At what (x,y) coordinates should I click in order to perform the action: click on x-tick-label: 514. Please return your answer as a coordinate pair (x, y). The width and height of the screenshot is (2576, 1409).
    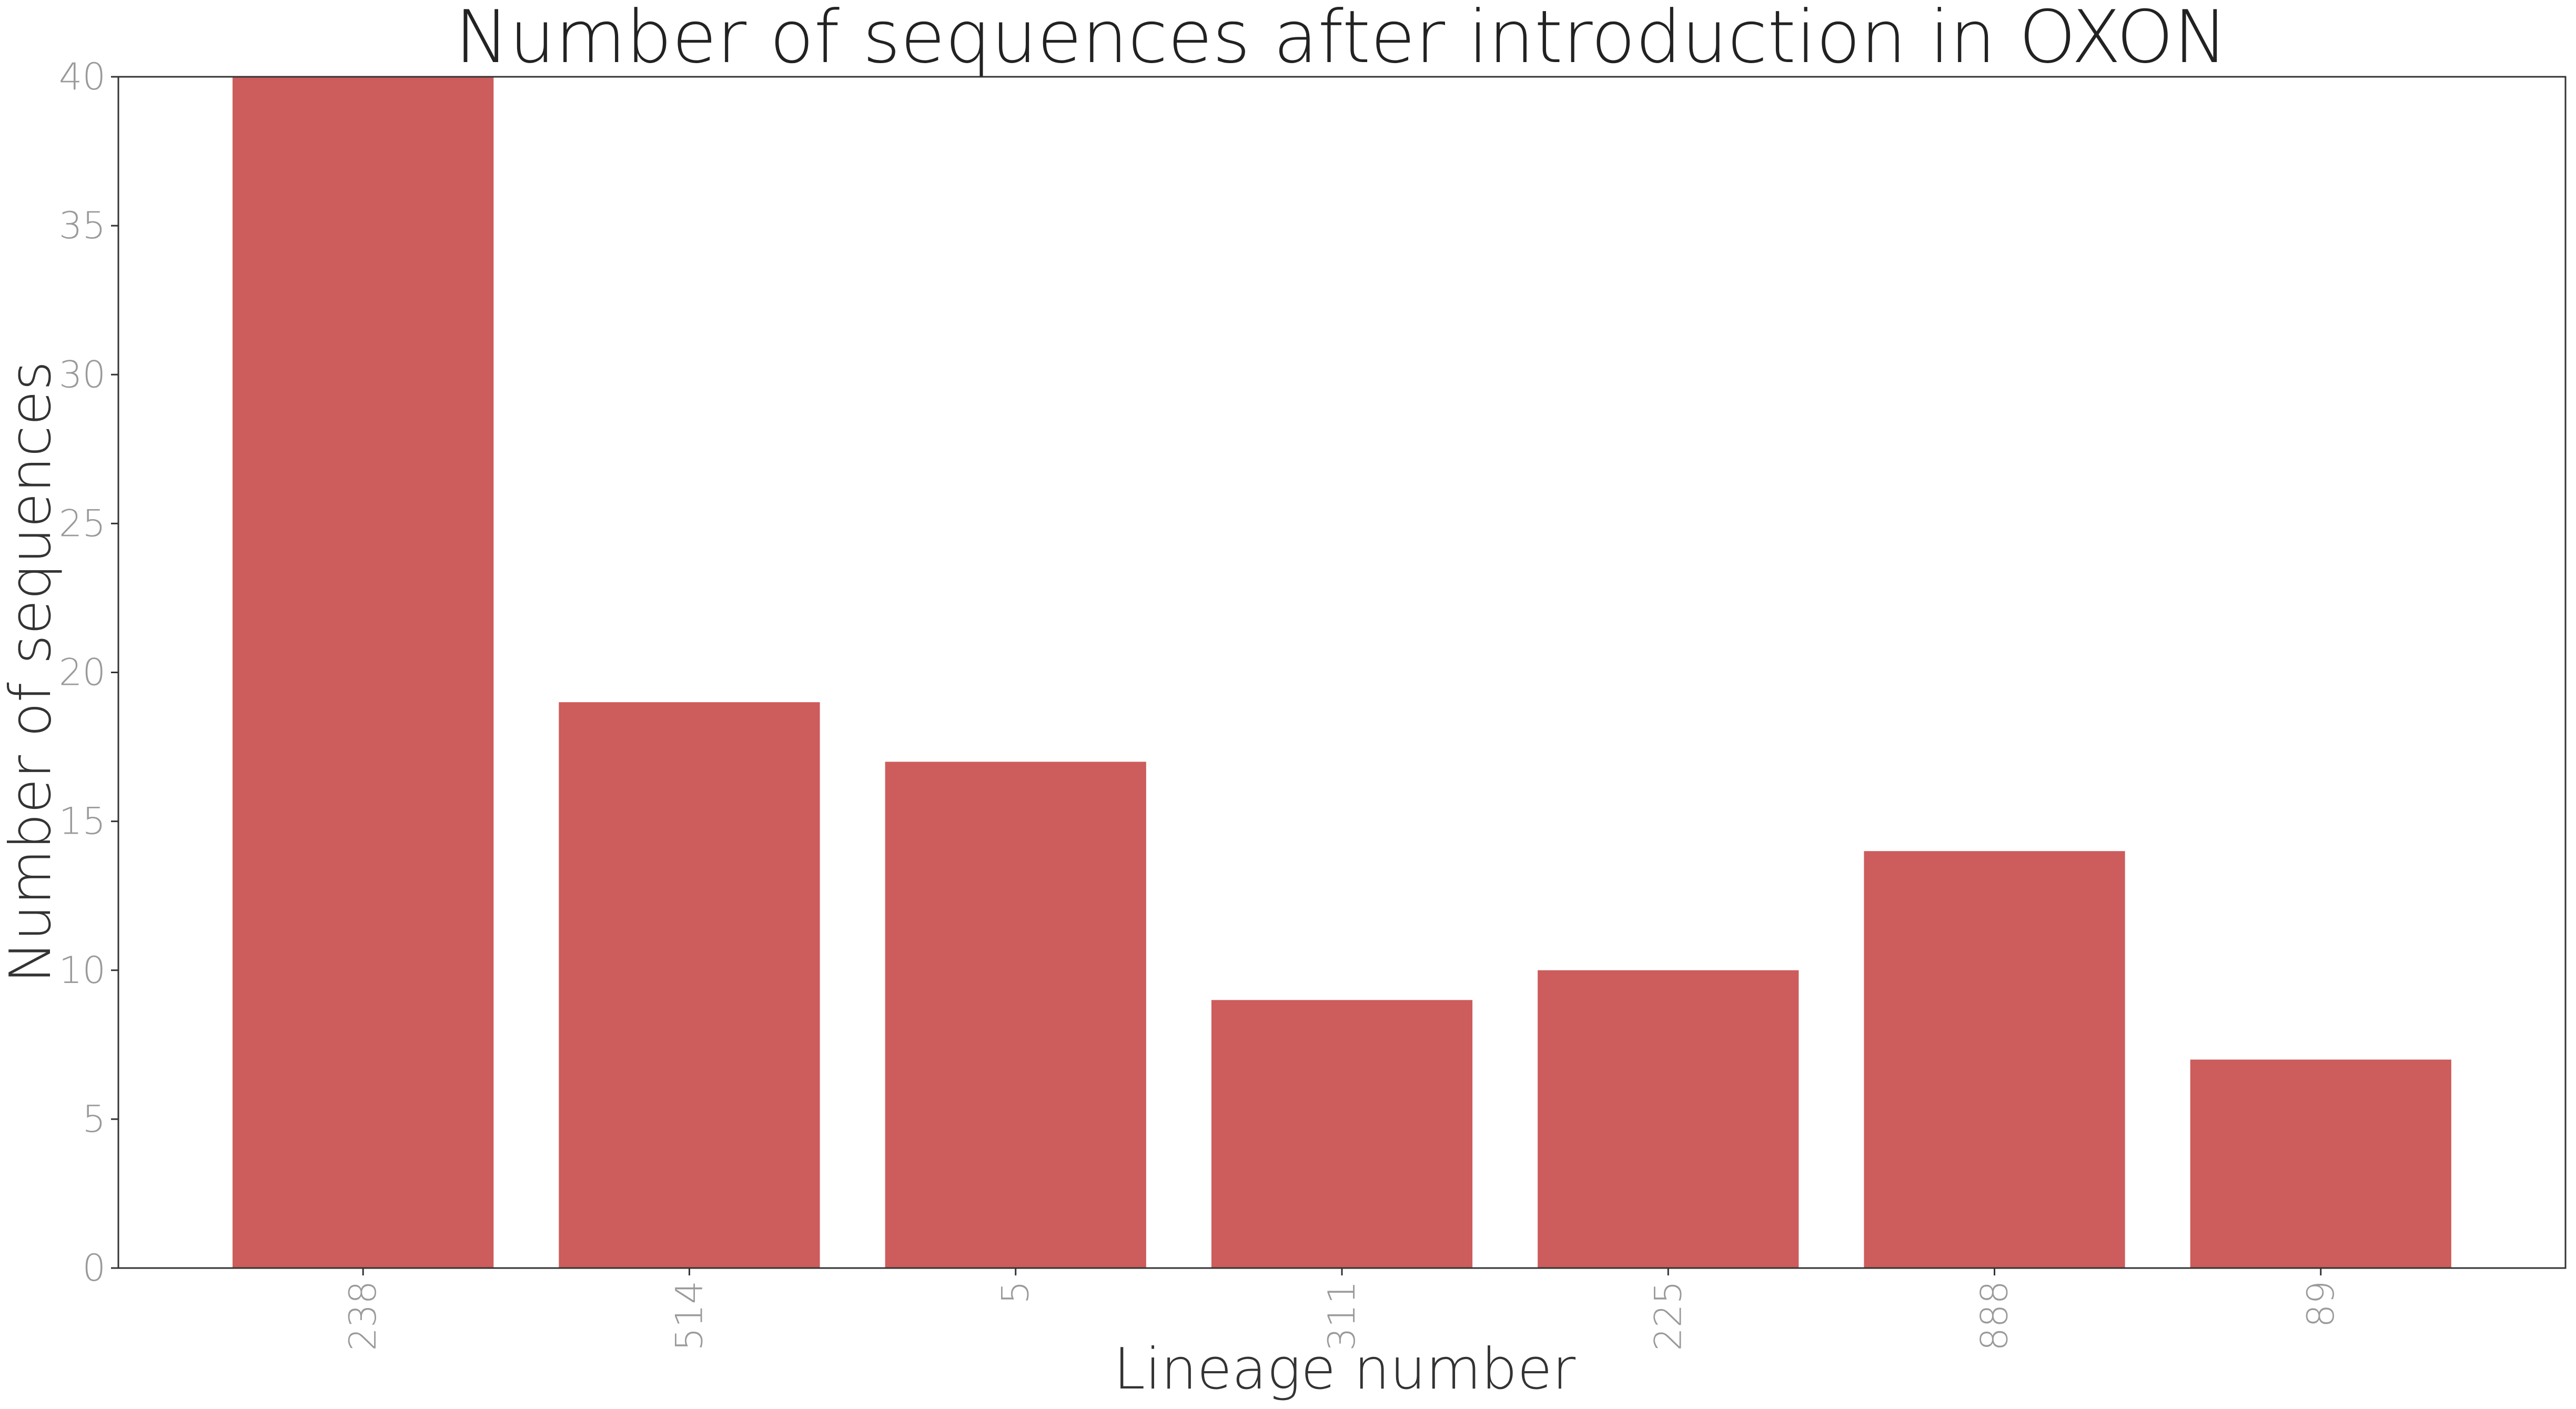
    Looking at the image, I should click on (689, 1316).